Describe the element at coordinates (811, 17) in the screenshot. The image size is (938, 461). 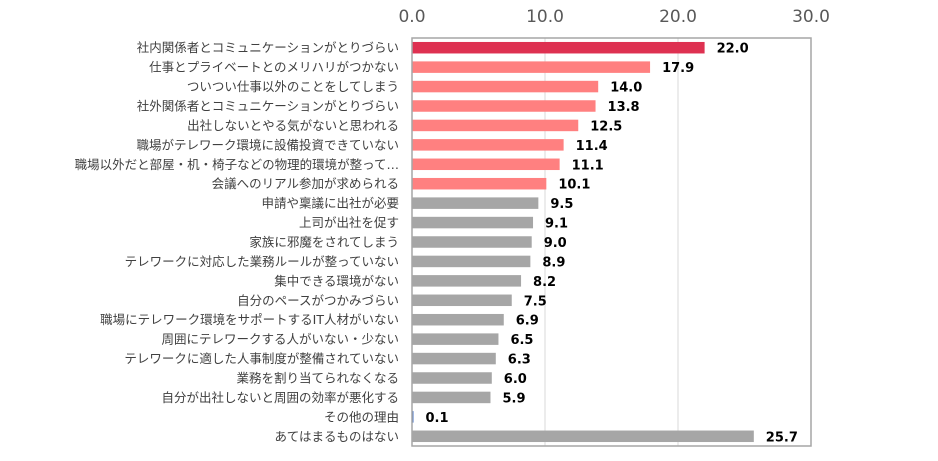
I see `x-tick-label: 30.0` at that location.